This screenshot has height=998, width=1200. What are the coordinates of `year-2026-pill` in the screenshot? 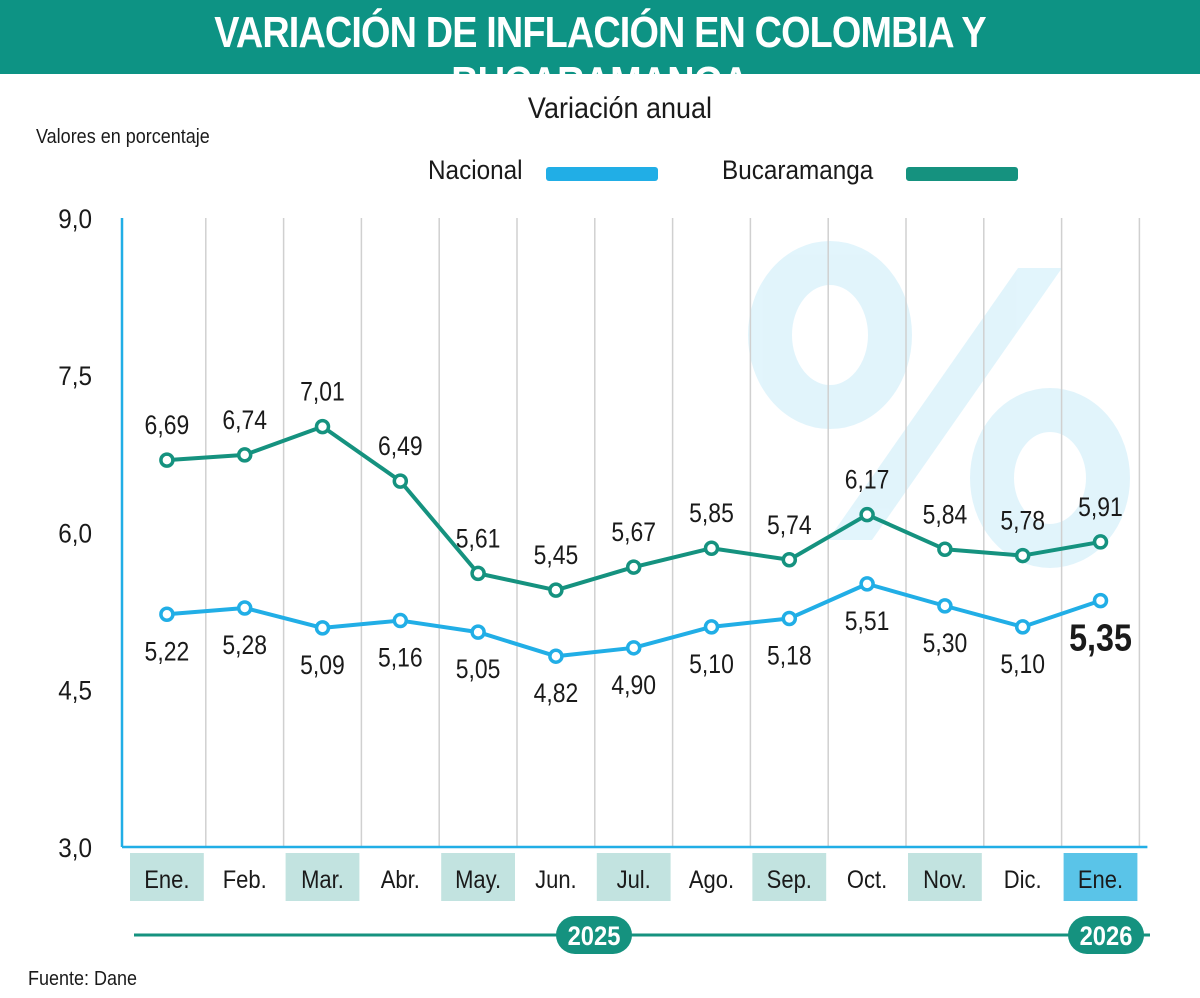 It's located at (1106, 935).